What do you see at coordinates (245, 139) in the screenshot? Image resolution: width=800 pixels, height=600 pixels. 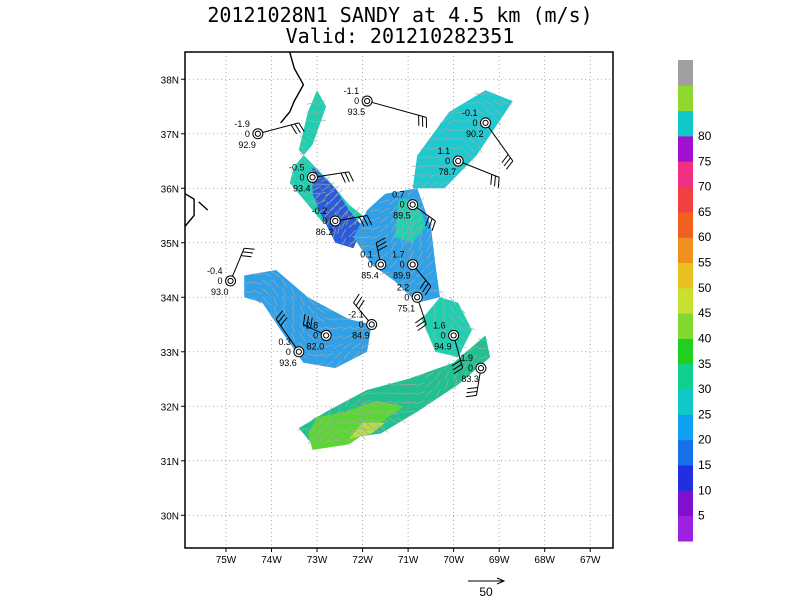 I see `coastline` at bounding box center [245, 139].